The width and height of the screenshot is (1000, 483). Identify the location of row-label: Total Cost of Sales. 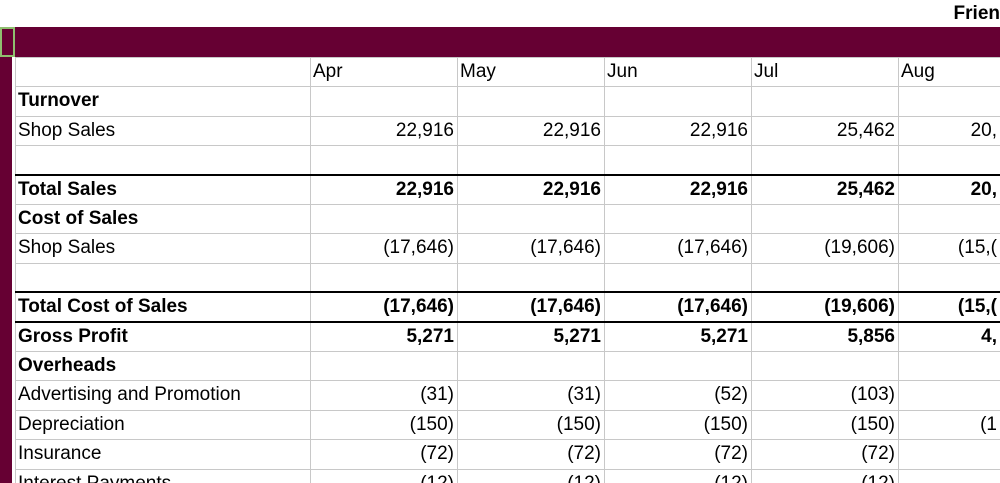
(103, 307).